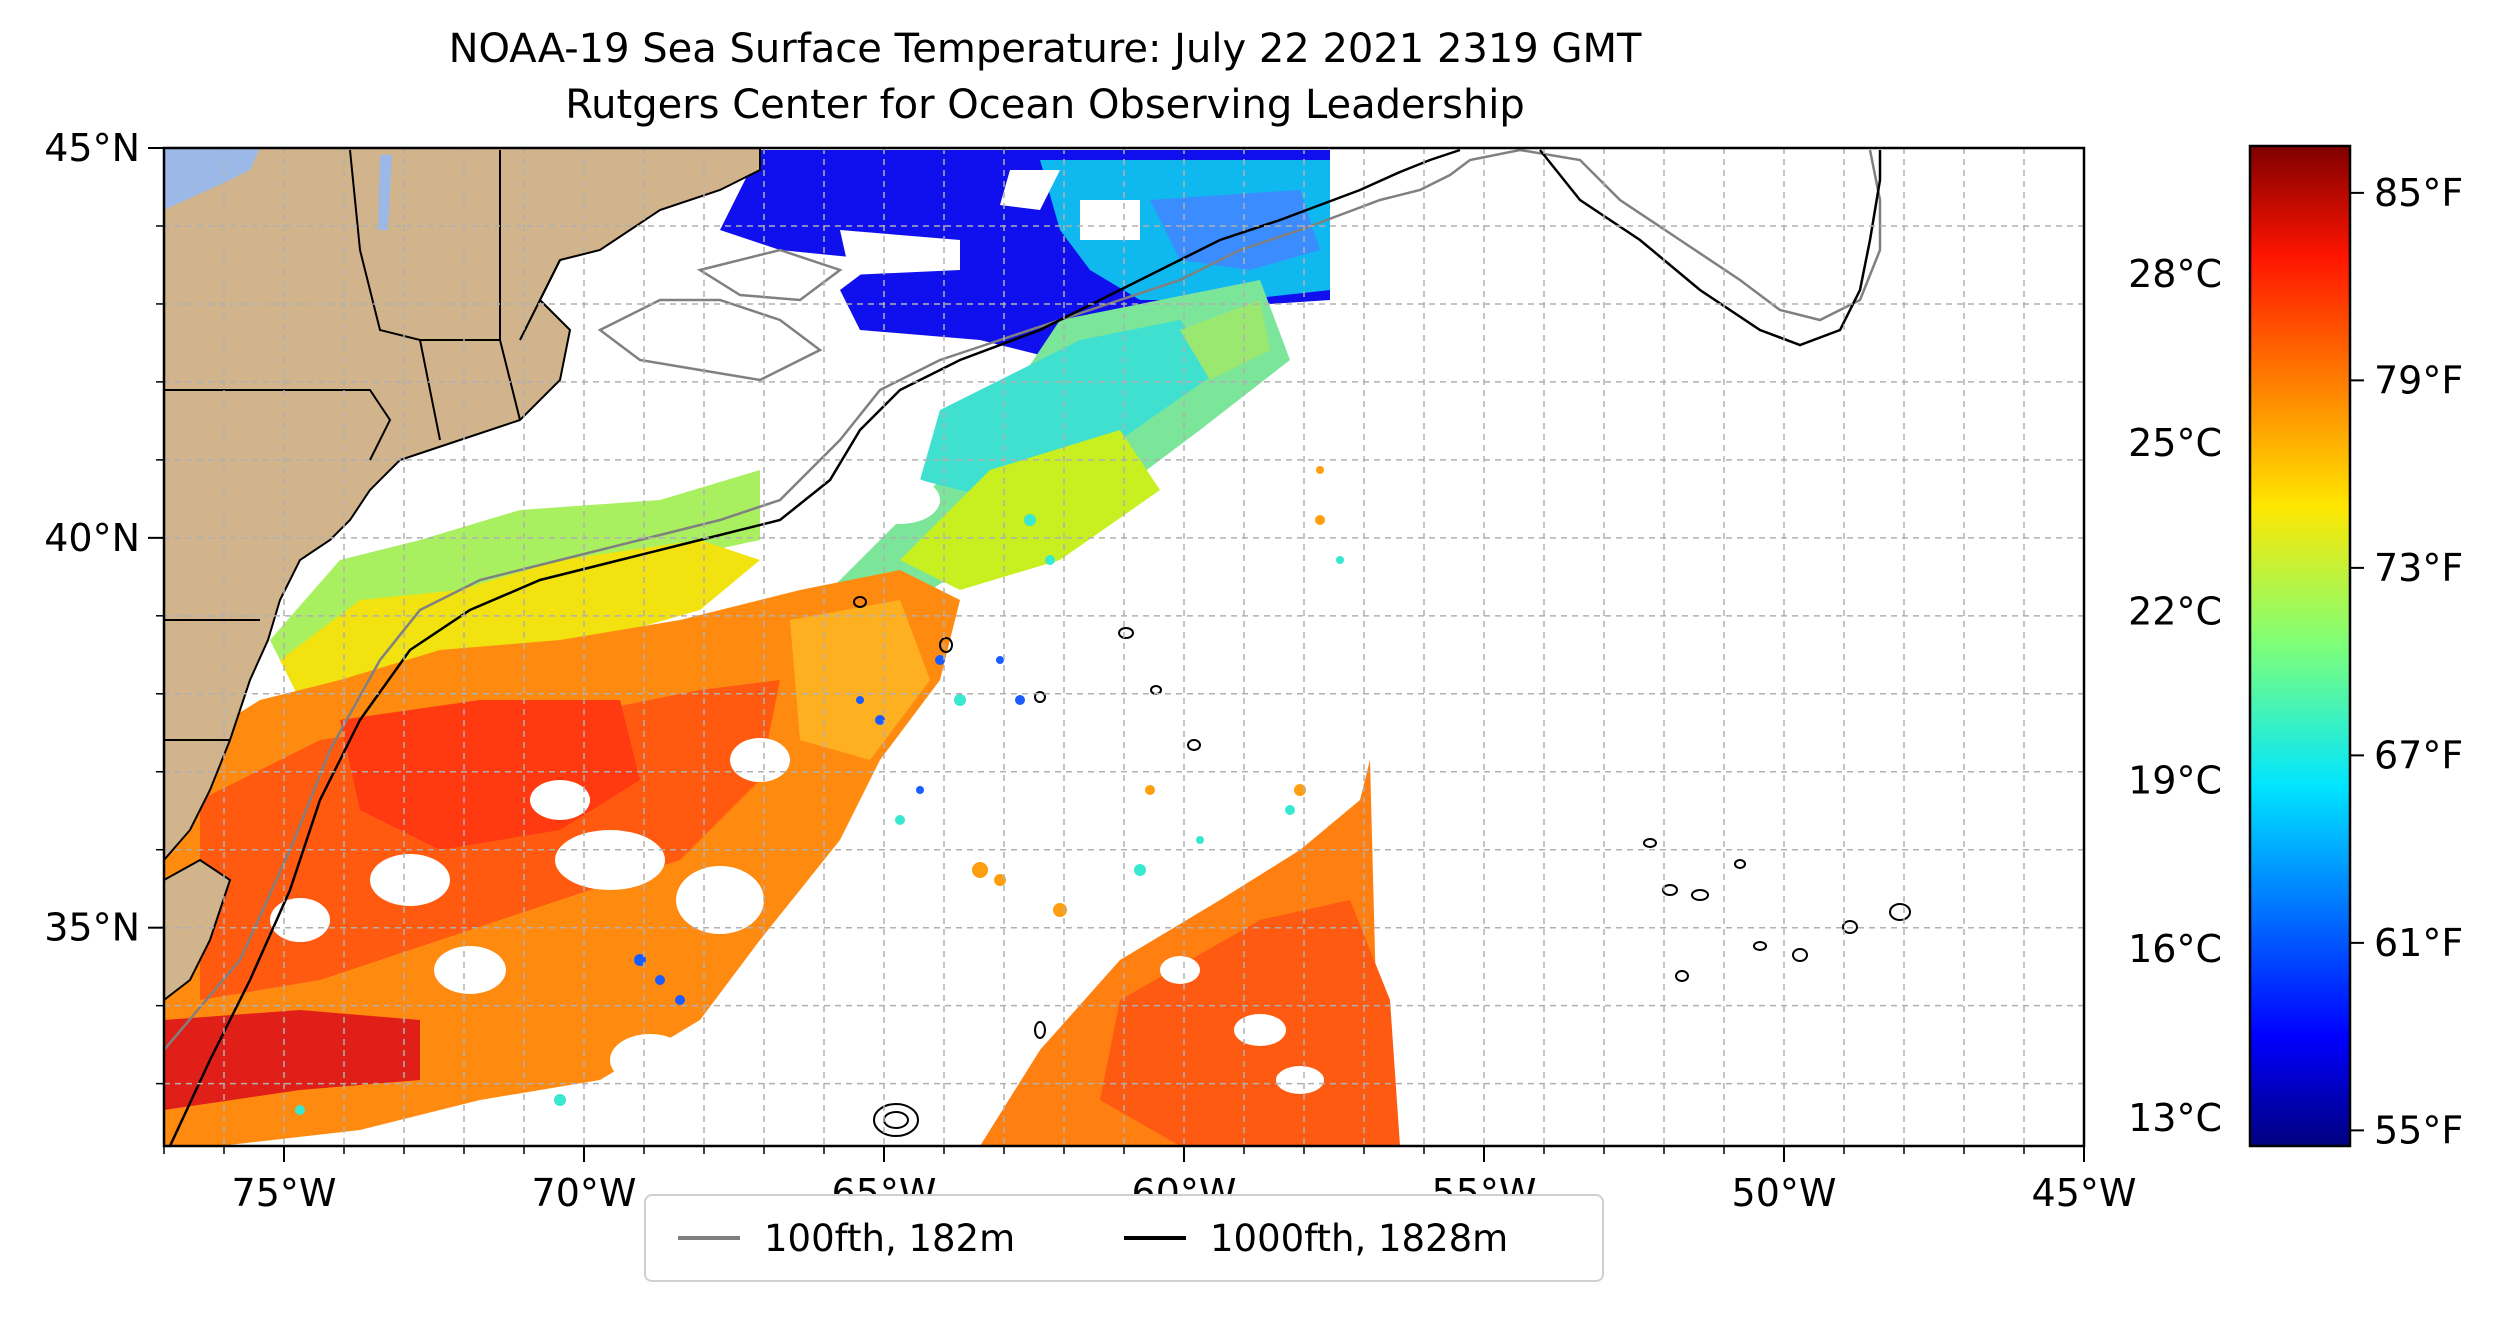 The image size is (2502, 1318). I want to click on colorbar-label-f: 55°F, so click(2418, 1130).